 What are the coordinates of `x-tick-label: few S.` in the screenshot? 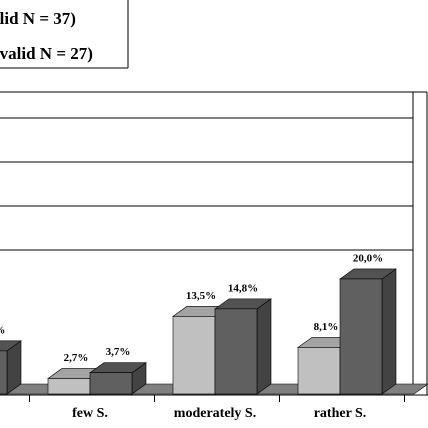 It's located at (90, 413).